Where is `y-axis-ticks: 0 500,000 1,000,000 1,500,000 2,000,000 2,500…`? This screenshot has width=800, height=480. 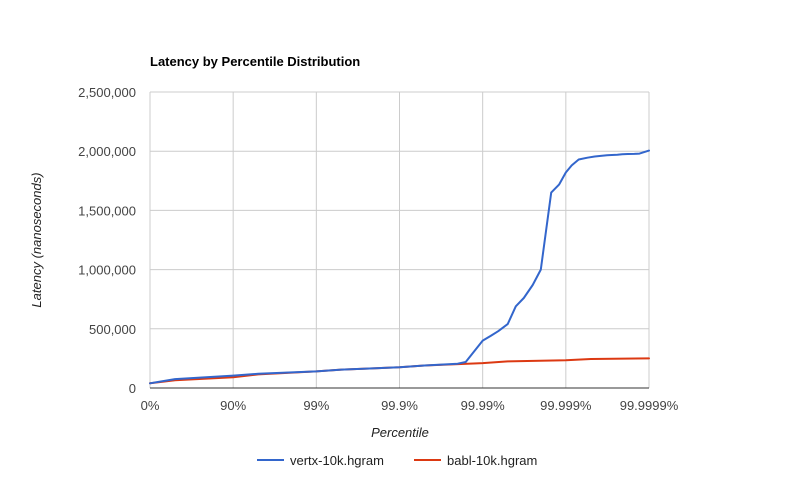
y-axis-ticks: 0 500,000 1,000,000 1,500,000 2,000,000 2,500… is located at coordinates (107, 240).